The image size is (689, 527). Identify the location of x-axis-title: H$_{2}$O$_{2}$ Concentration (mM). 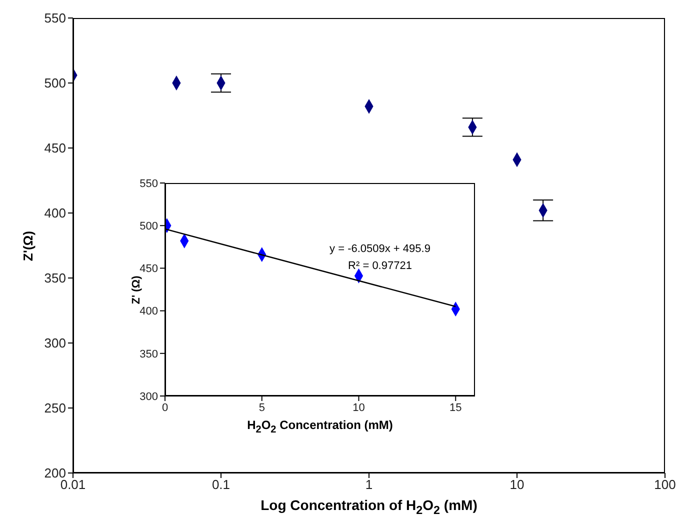
(320, 427).